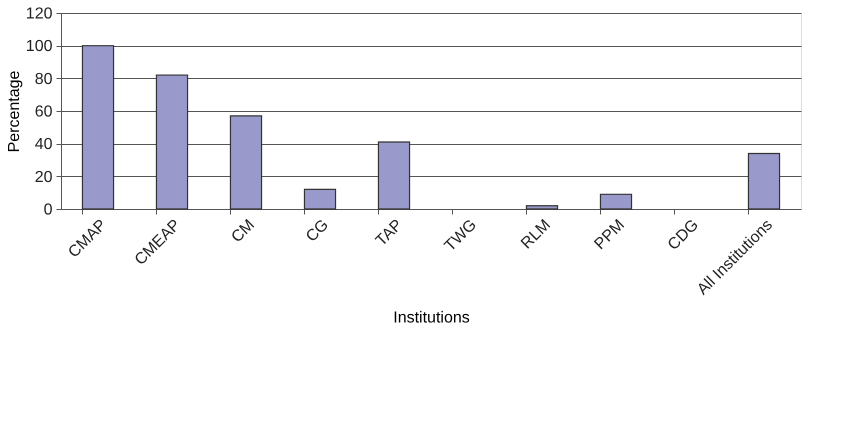 The image size is (861, 422). I want to click on x-tick-label: TAP, so click(389, 233).